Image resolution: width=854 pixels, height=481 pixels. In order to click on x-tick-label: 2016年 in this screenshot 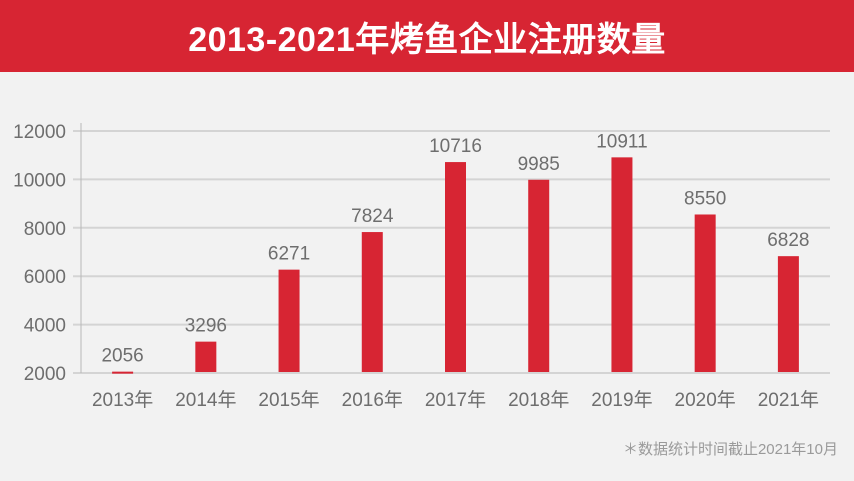, I will do `click(372, 400)`.